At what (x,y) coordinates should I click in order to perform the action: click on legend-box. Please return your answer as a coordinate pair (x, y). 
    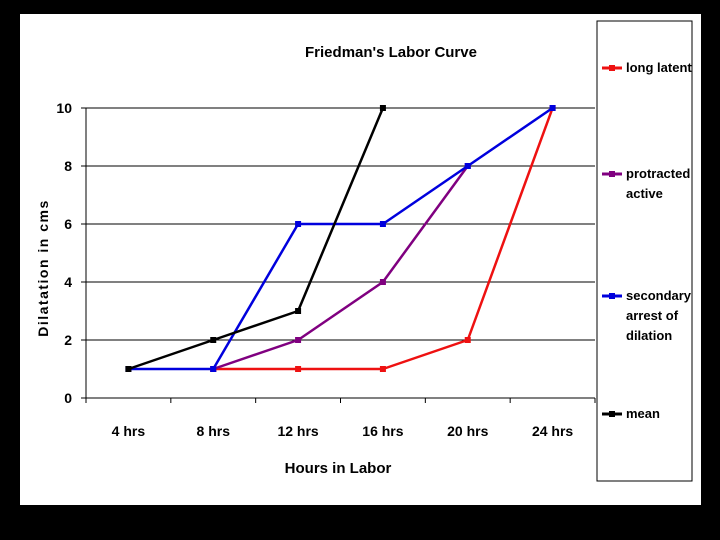
    Looking at the image, I should click on (644, 251).